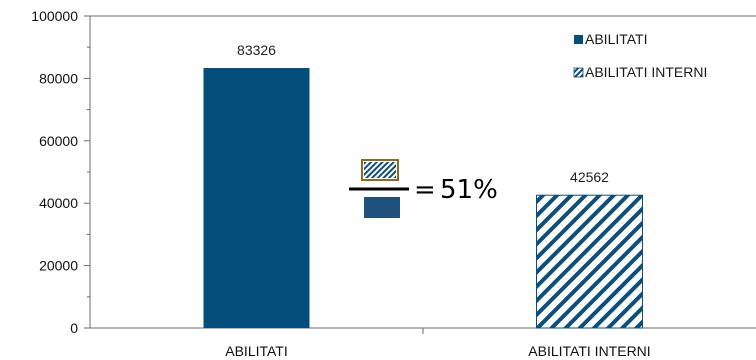 This screenshot has height=360, width=756. What do you see at coordinates (58, 203) in the screenshot?
I see `y-tick-label: 40000` at bounding box center [58, 203].